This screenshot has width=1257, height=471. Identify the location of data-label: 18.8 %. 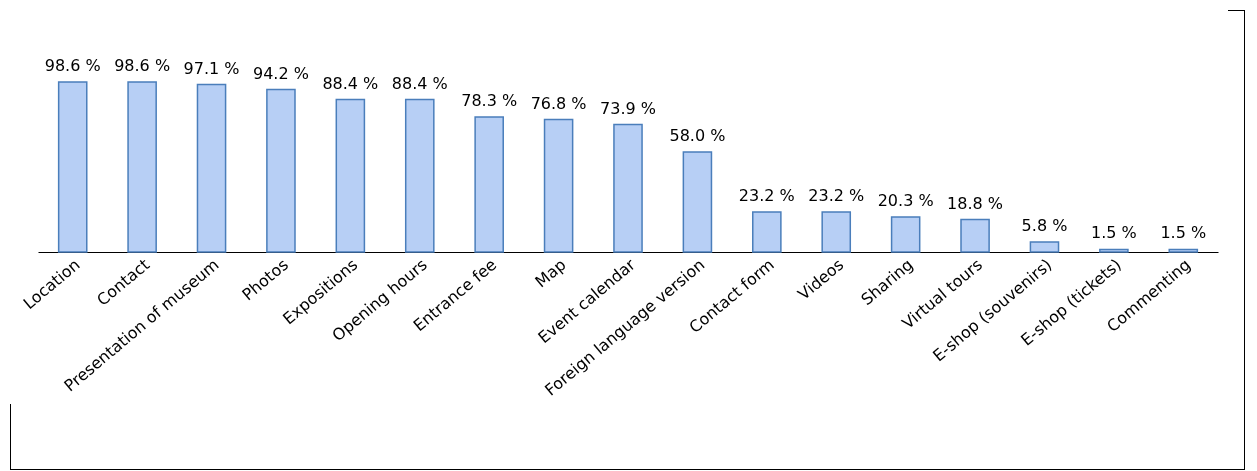
(975, 203).